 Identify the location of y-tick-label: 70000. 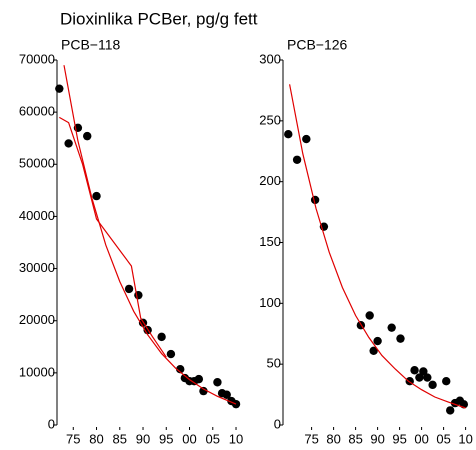
(37, 58).